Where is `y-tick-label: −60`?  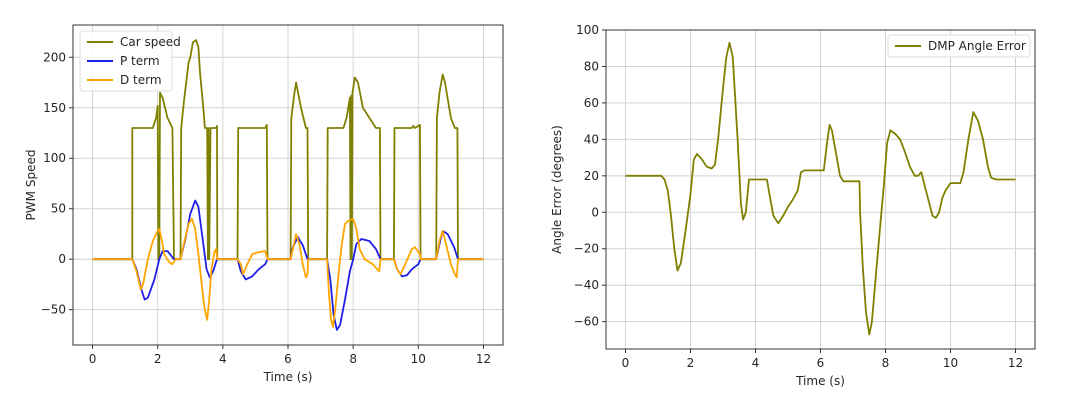 y-tick-label: −60 is located at coordinates (586, 322).